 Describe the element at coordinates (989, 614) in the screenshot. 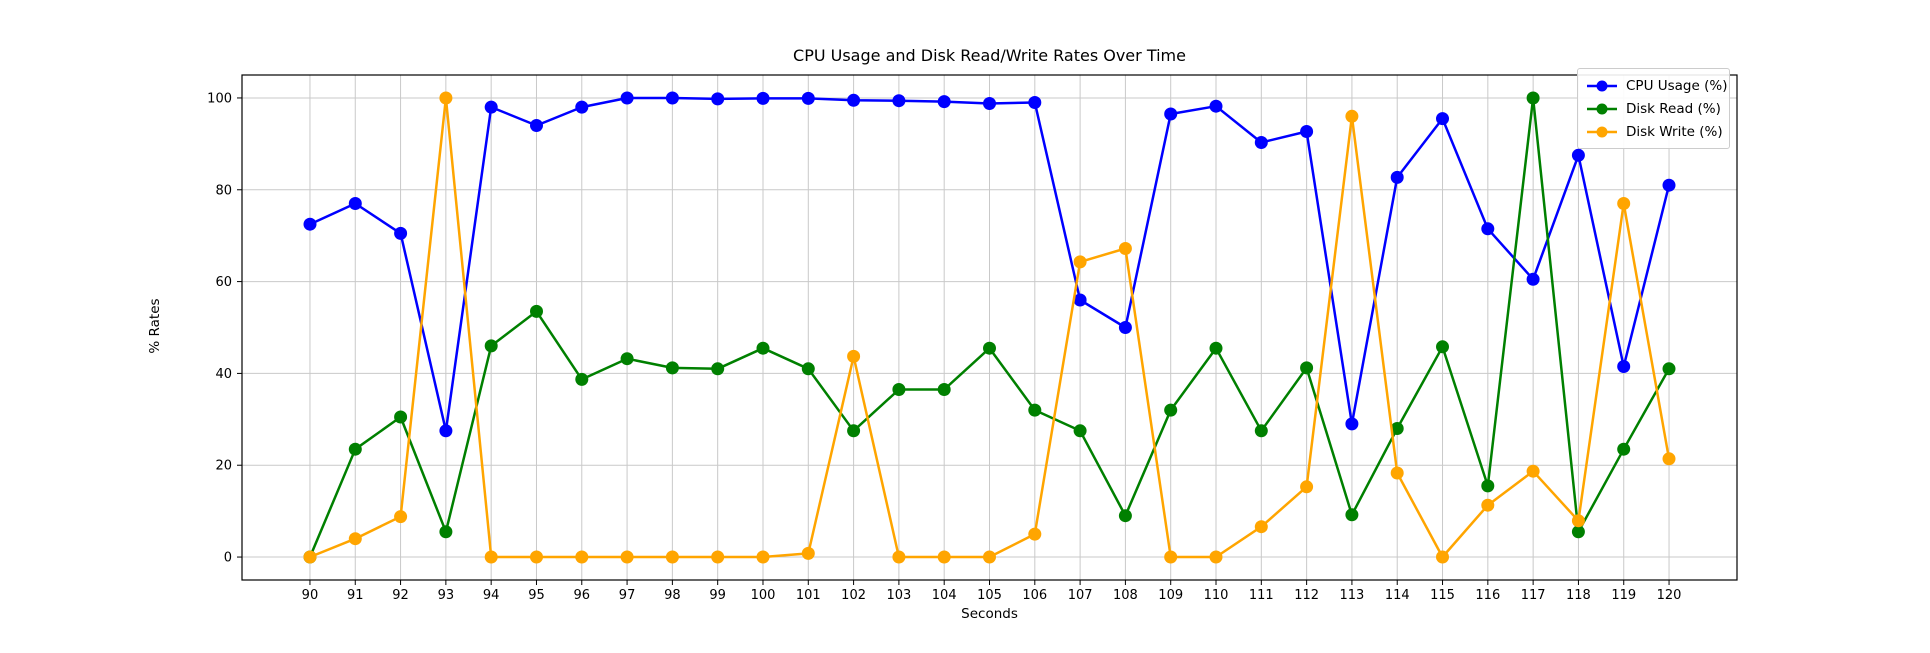

I see `x-axis-label: Seconds` at that location.